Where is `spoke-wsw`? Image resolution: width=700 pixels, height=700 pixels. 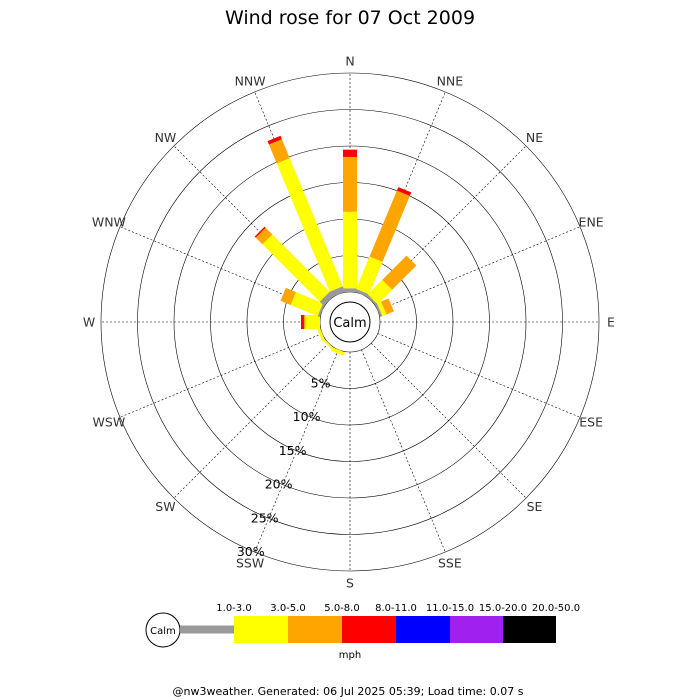
spoke-wsw is located at coordinates (221, 375).